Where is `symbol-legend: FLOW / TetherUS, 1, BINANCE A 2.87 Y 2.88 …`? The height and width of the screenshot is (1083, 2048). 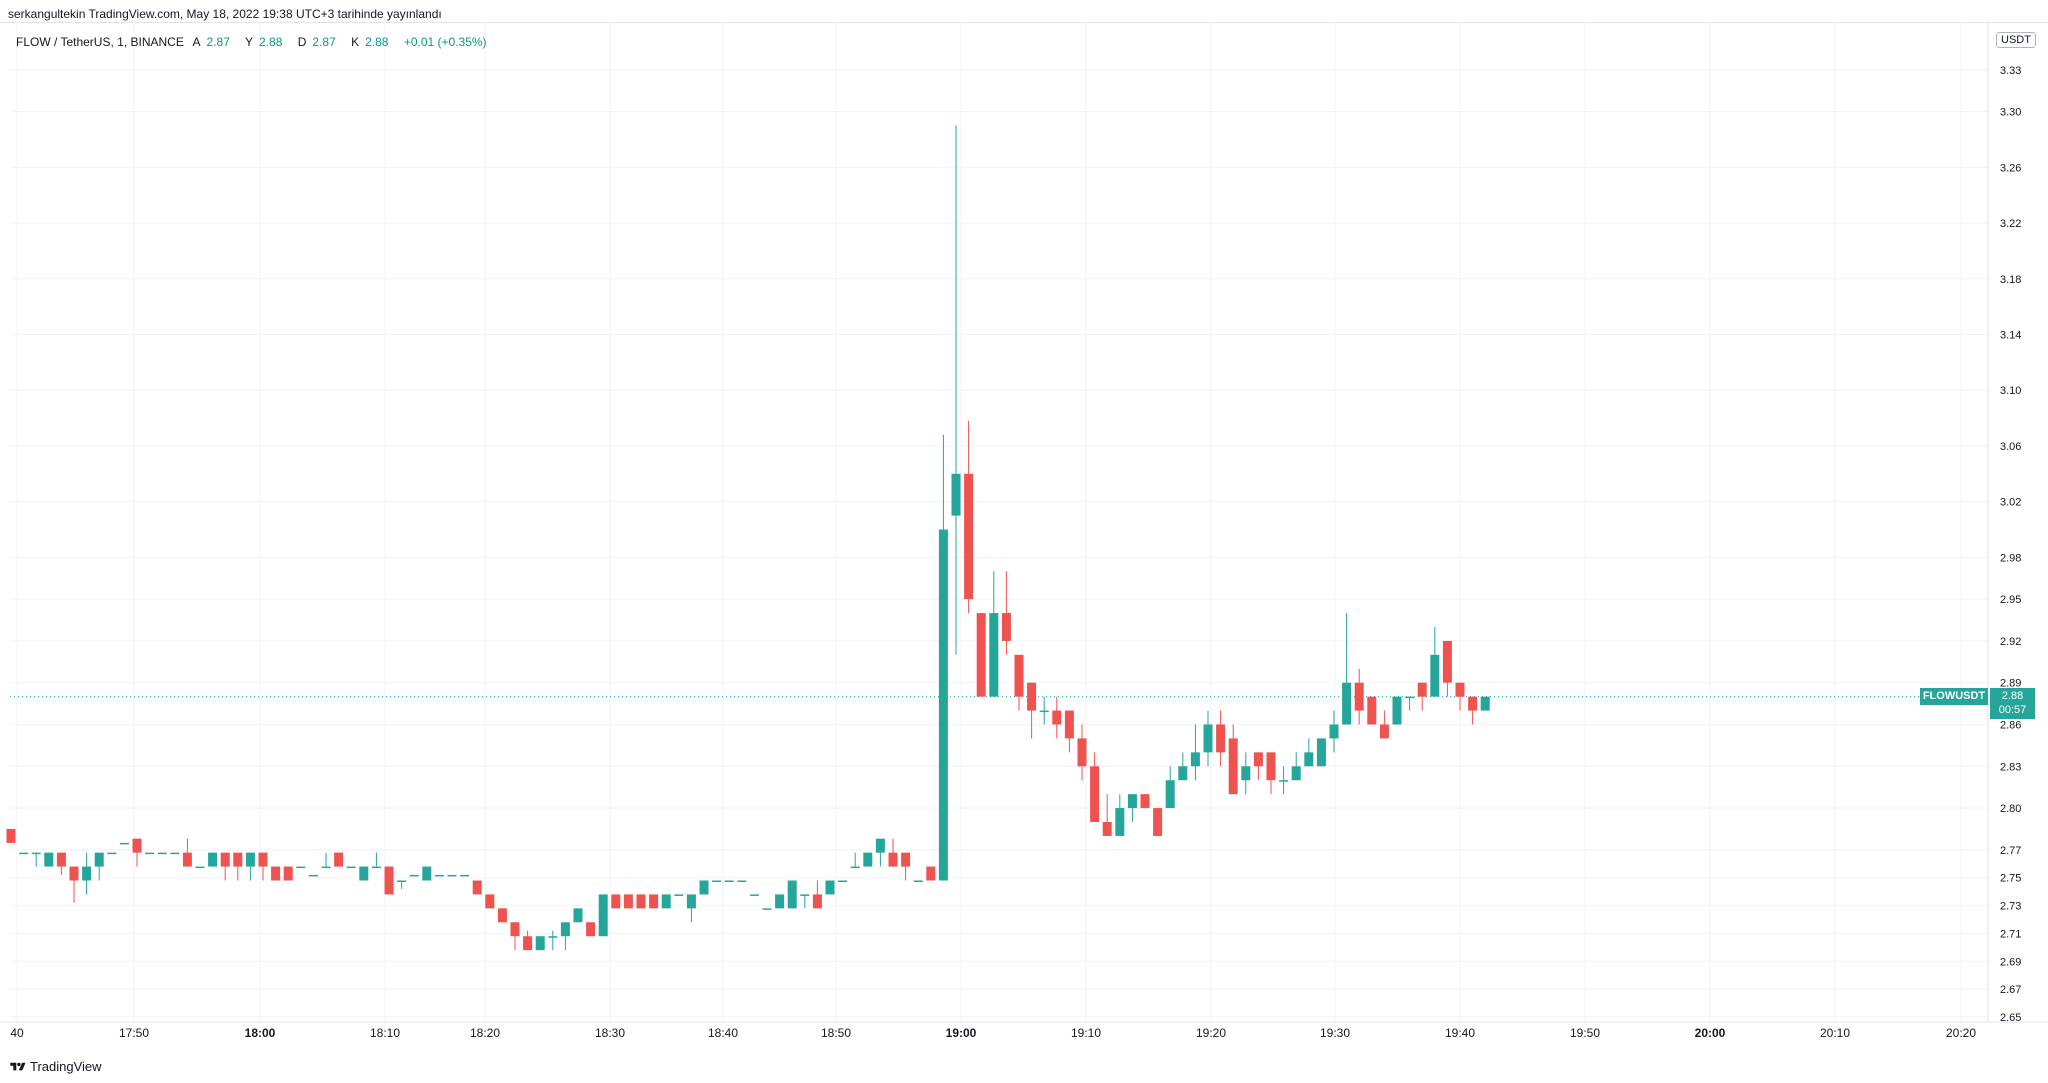 symbol-legend: FLOW / TetherUS, 1, BINANCE A 2.87 Y 2.88 … is located at coordinates (254, 42).